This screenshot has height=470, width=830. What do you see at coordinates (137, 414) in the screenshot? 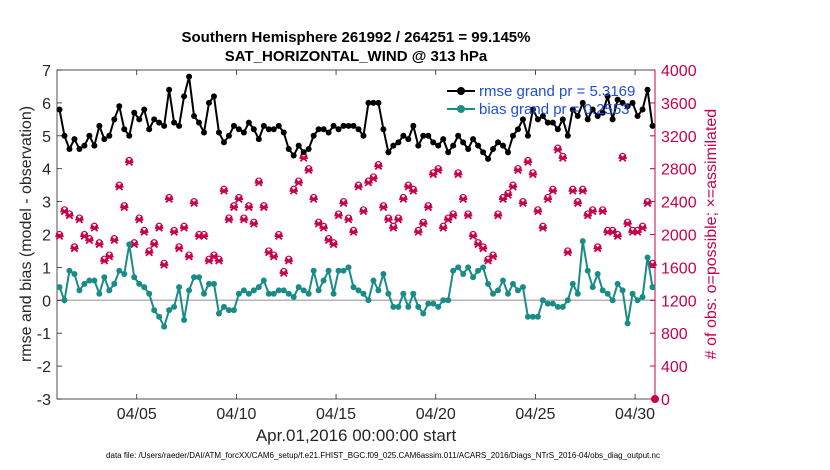
I see `x-tick-label: 04/05` at bounding box center [137, 414].